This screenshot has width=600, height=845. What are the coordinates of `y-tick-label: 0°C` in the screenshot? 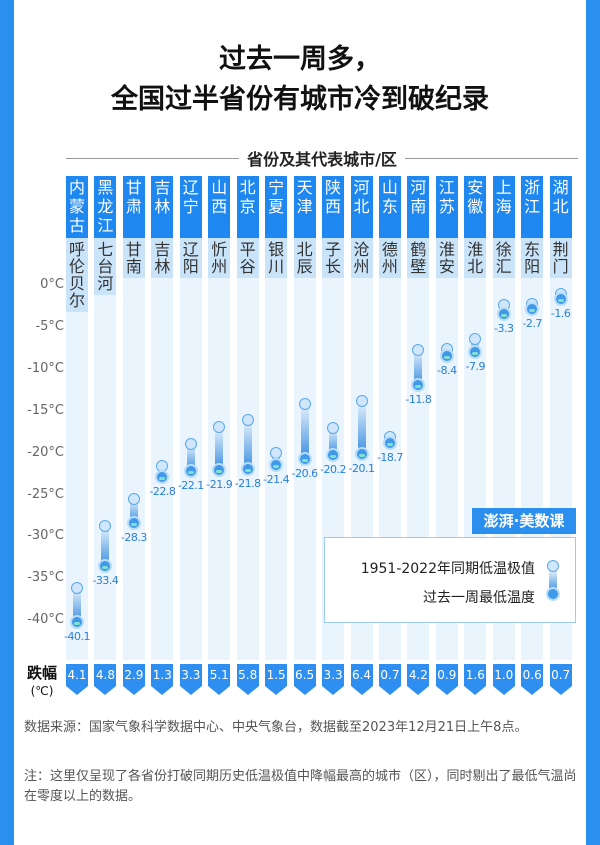 It's located at (52, 284).